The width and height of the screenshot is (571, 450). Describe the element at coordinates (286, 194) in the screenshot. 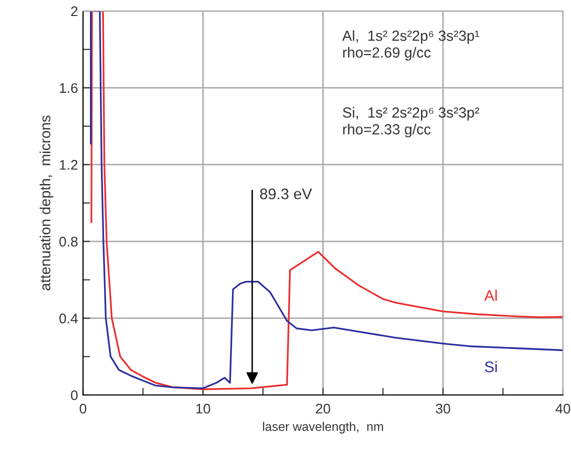

I see `annotation: 89.3 eV` at that location.